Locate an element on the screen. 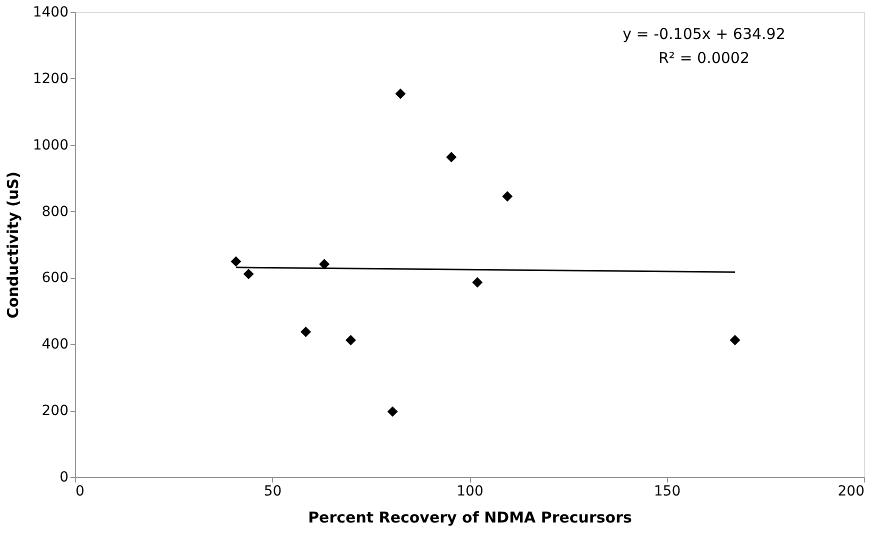 The width and height of the screenshot is (881, 536). y-tick-label: 1200 is located at coordinates (50, 78).